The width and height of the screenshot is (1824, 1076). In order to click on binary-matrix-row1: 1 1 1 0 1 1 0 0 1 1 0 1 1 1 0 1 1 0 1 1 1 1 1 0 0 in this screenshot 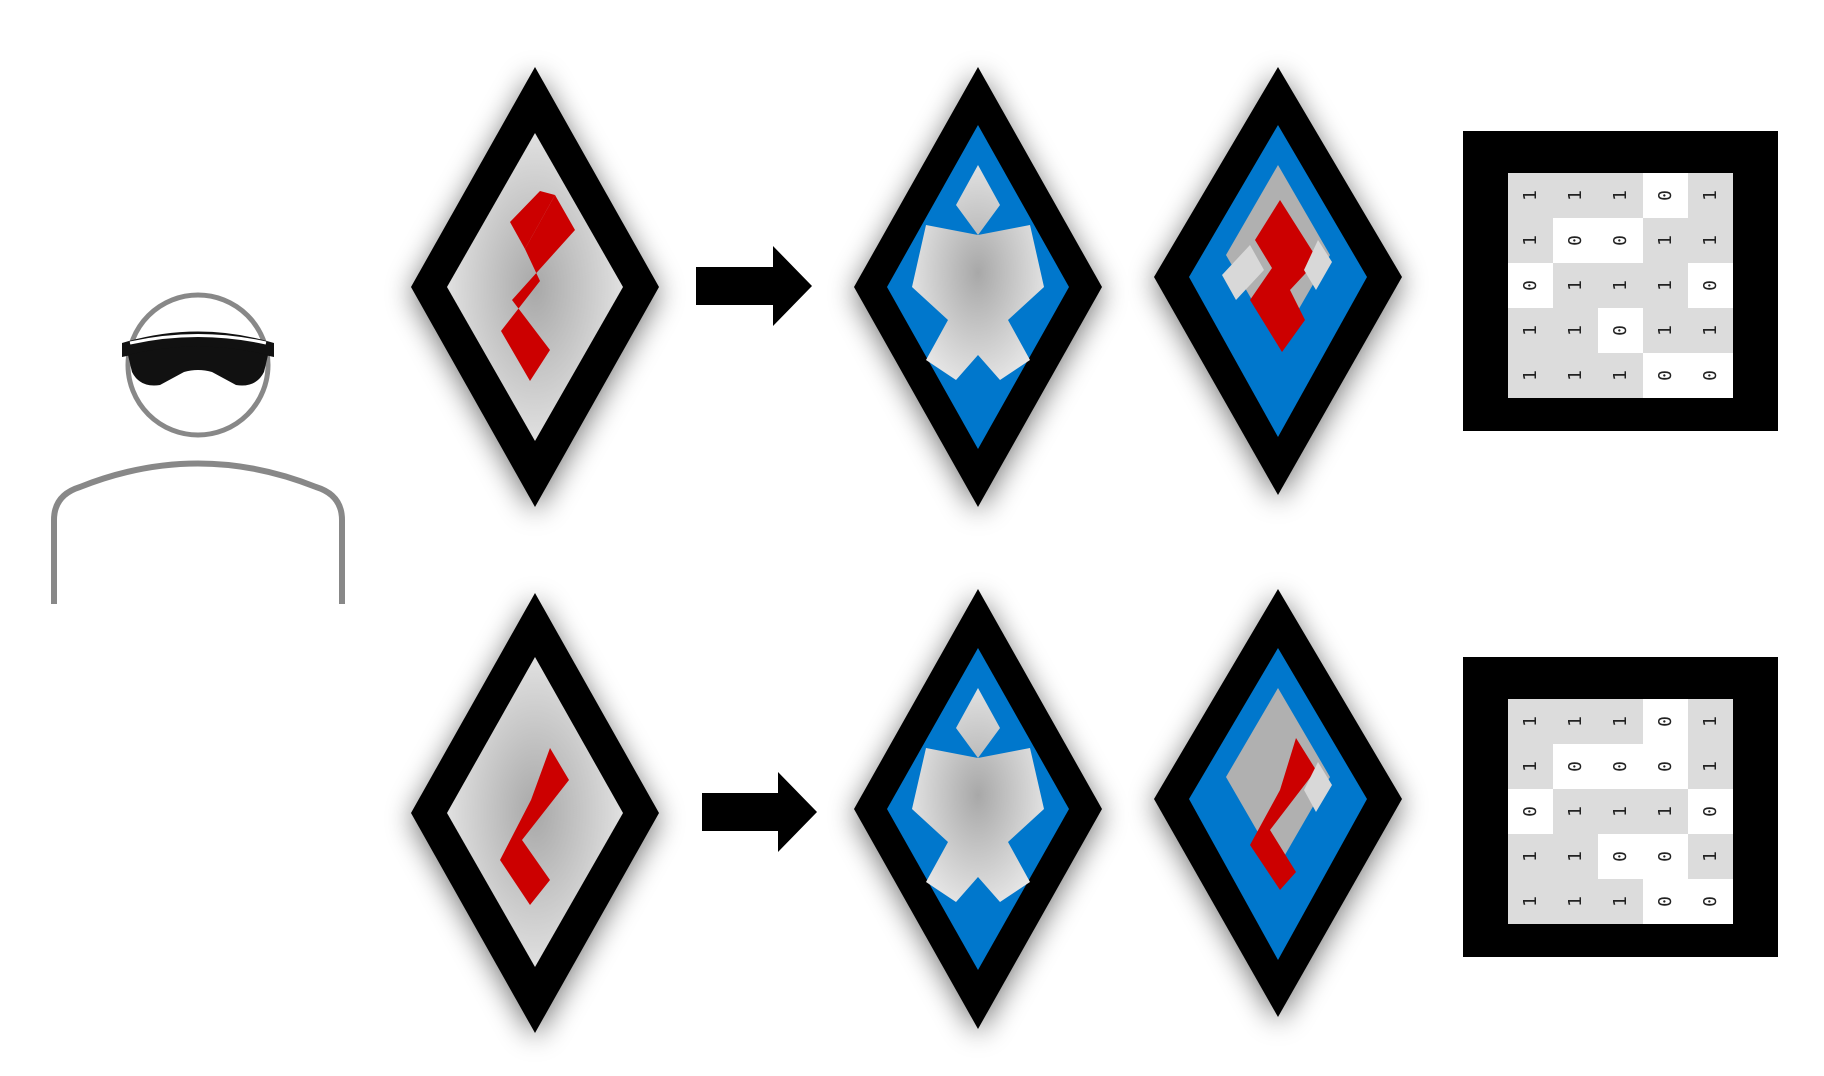, I will do `click(1620, 281)`.